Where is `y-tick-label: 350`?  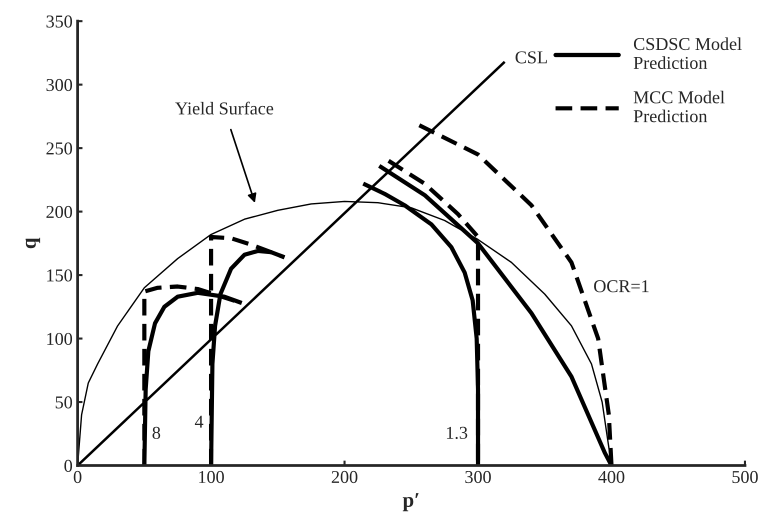 y-tick-label: 350 is located at coordinates (59, 21).